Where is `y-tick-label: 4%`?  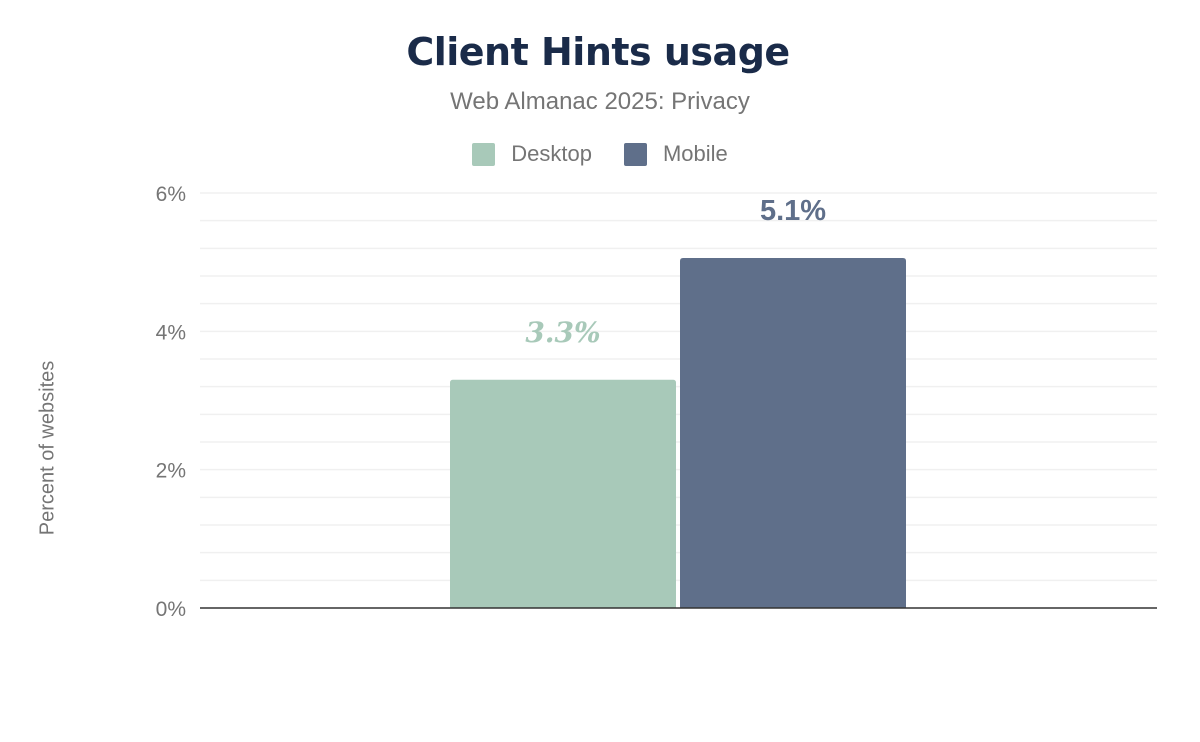
y-tick-label: 4% is located at coordinates (171, 332).